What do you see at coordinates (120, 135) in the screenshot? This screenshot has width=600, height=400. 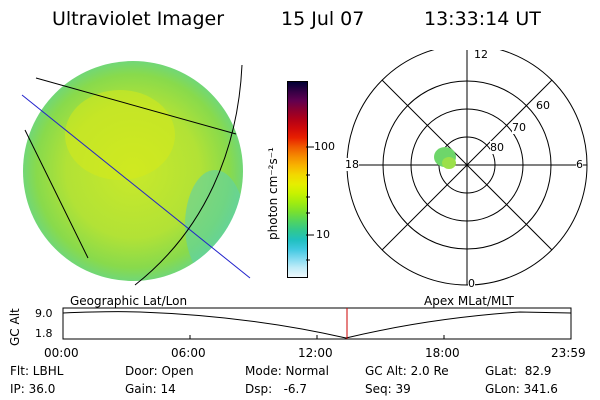 I see `disk-bright-region` at bounding box center [120, 135].